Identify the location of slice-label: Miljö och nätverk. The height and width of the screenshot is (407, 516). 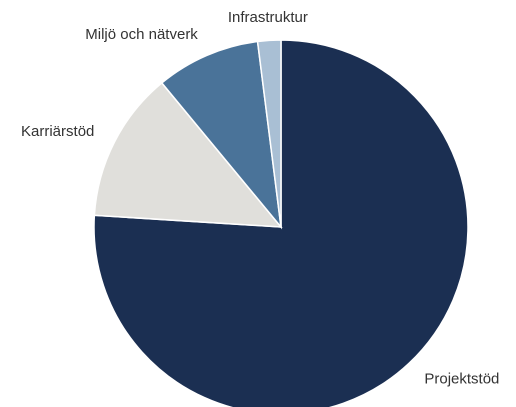
(141, 34).